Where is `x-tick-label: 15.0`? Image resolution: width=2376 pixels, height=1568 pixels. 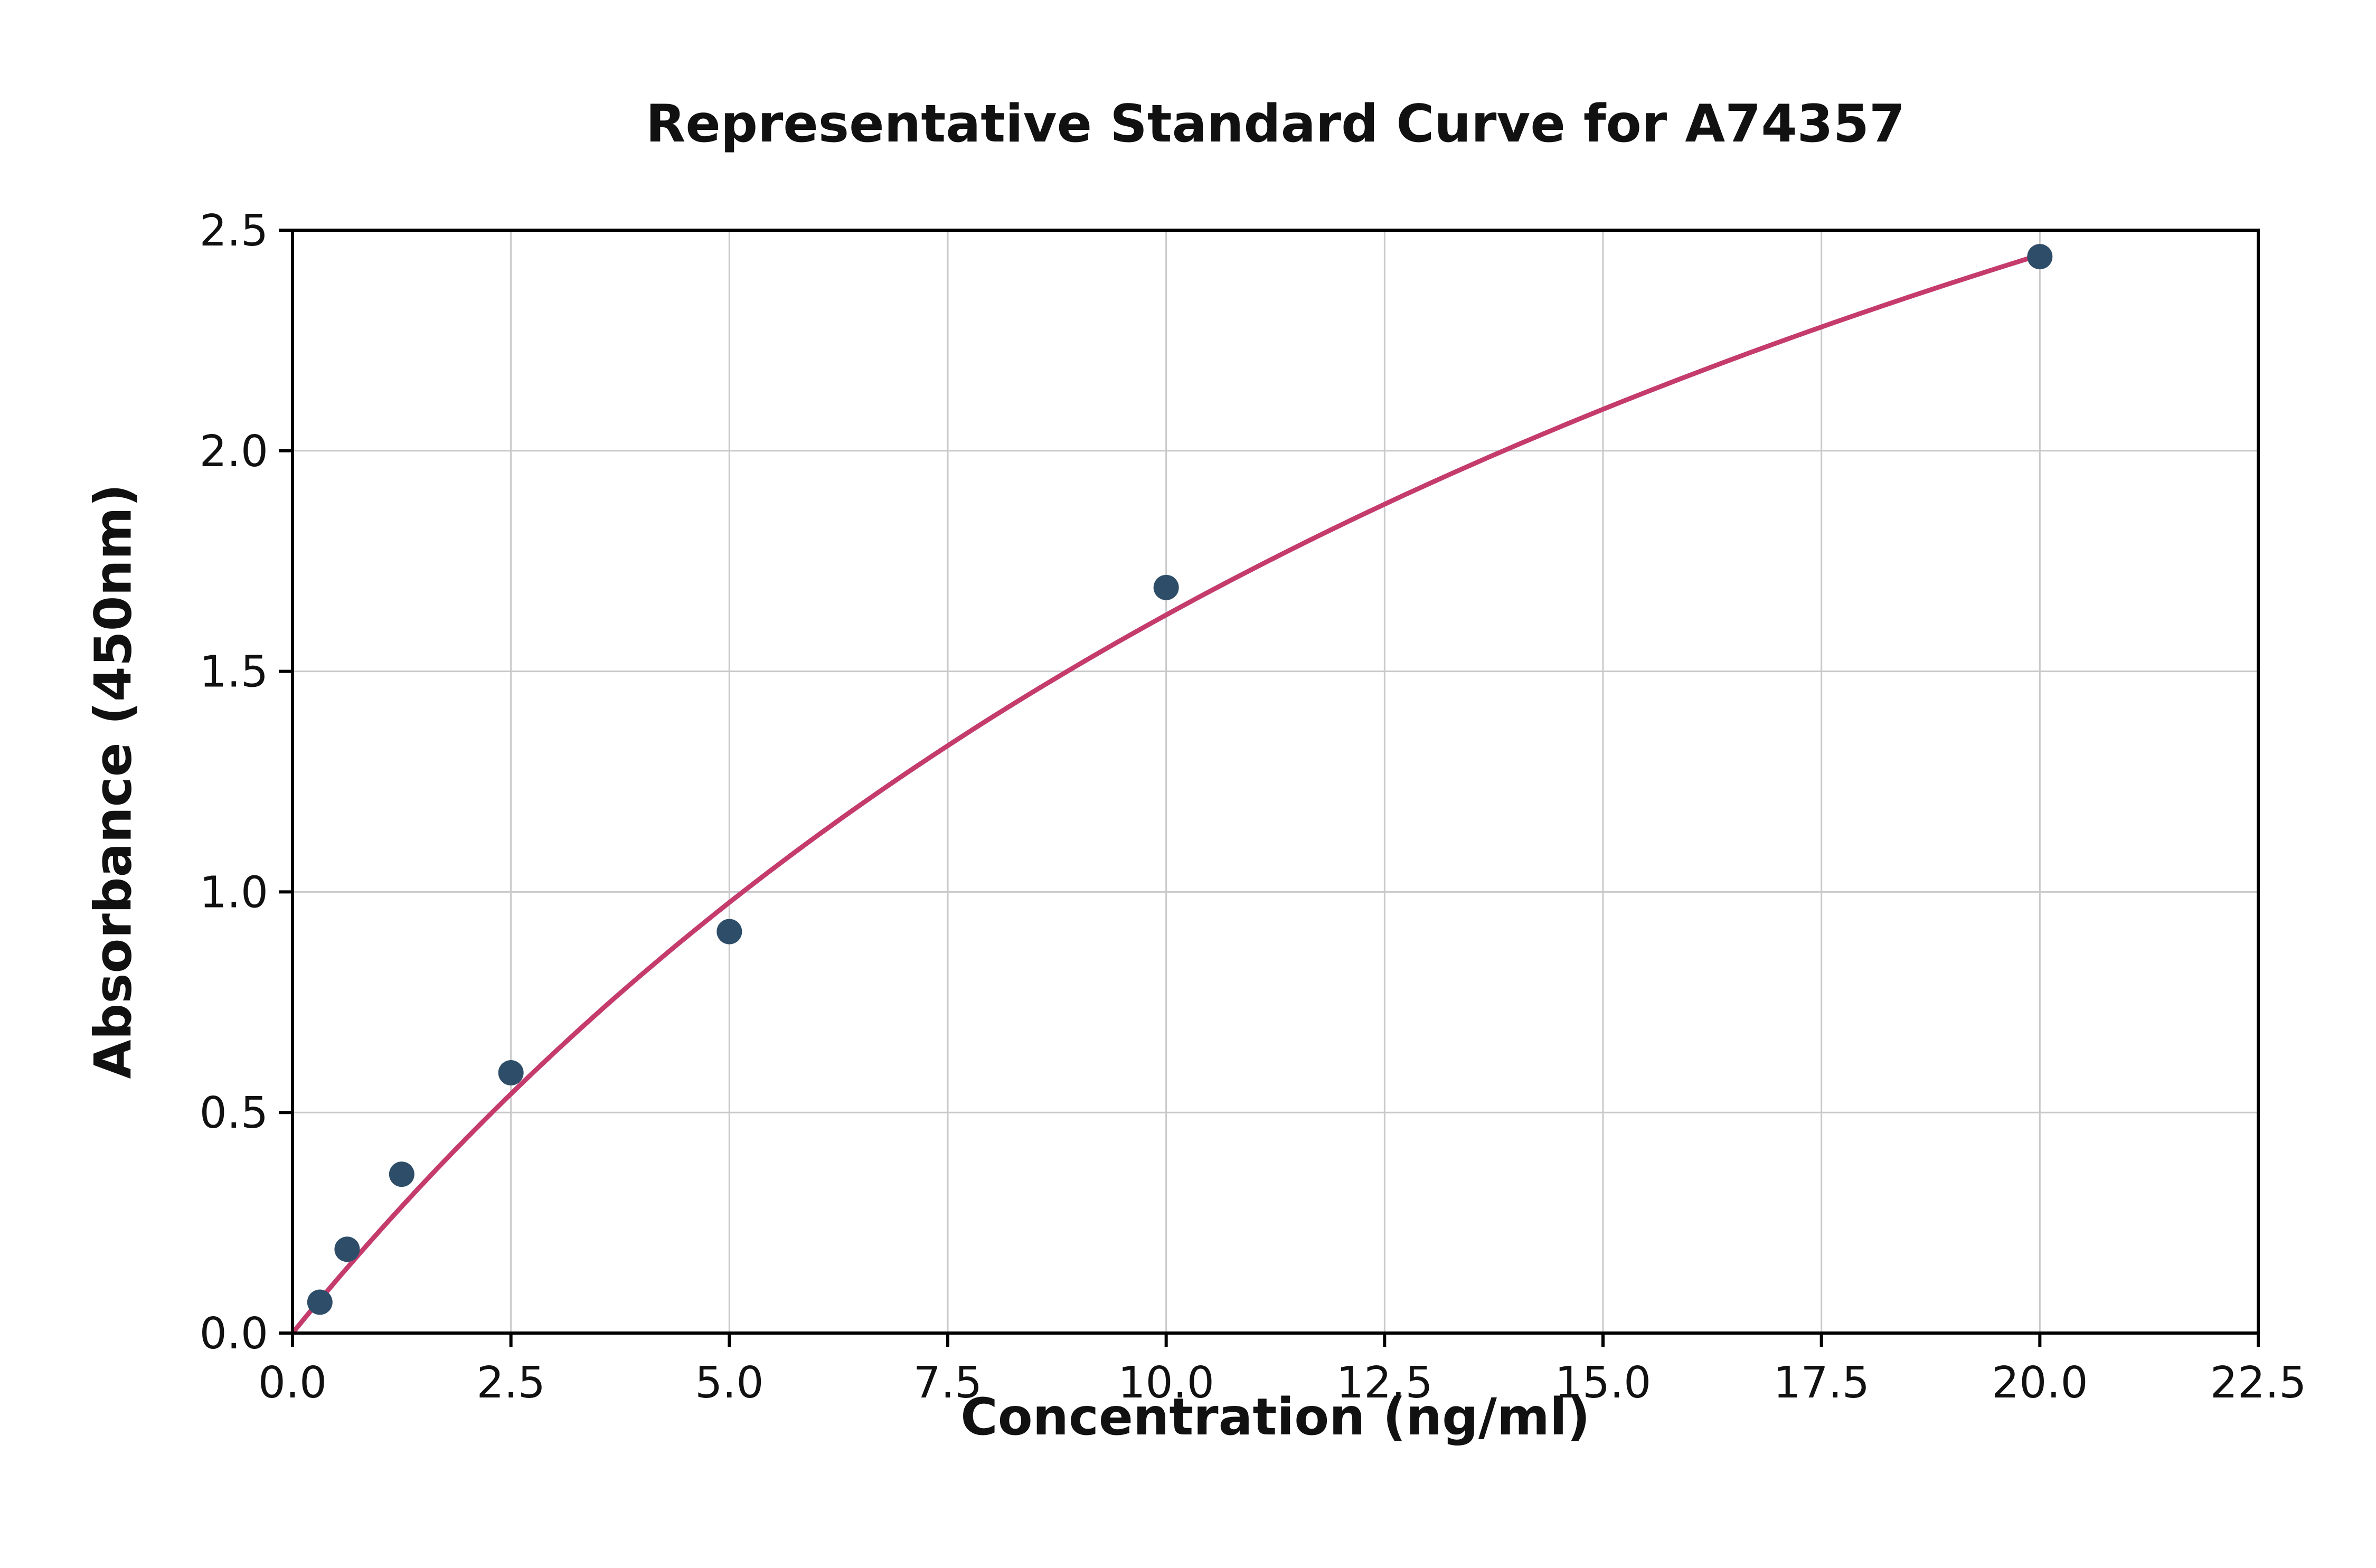
x-tick-label: 15.0 is located at coordinates (1604, 1383).